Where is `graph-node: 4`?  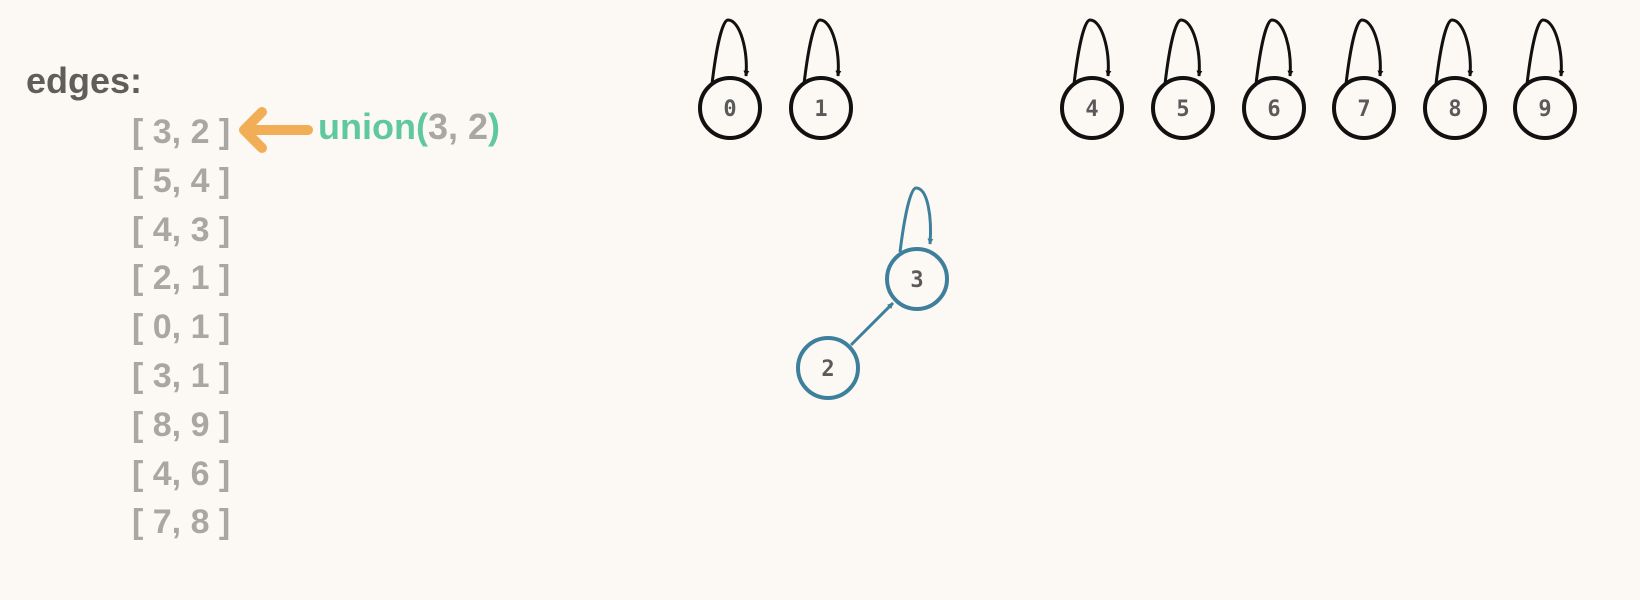 graph-node: 4 is located at coordinates (1092, 108).